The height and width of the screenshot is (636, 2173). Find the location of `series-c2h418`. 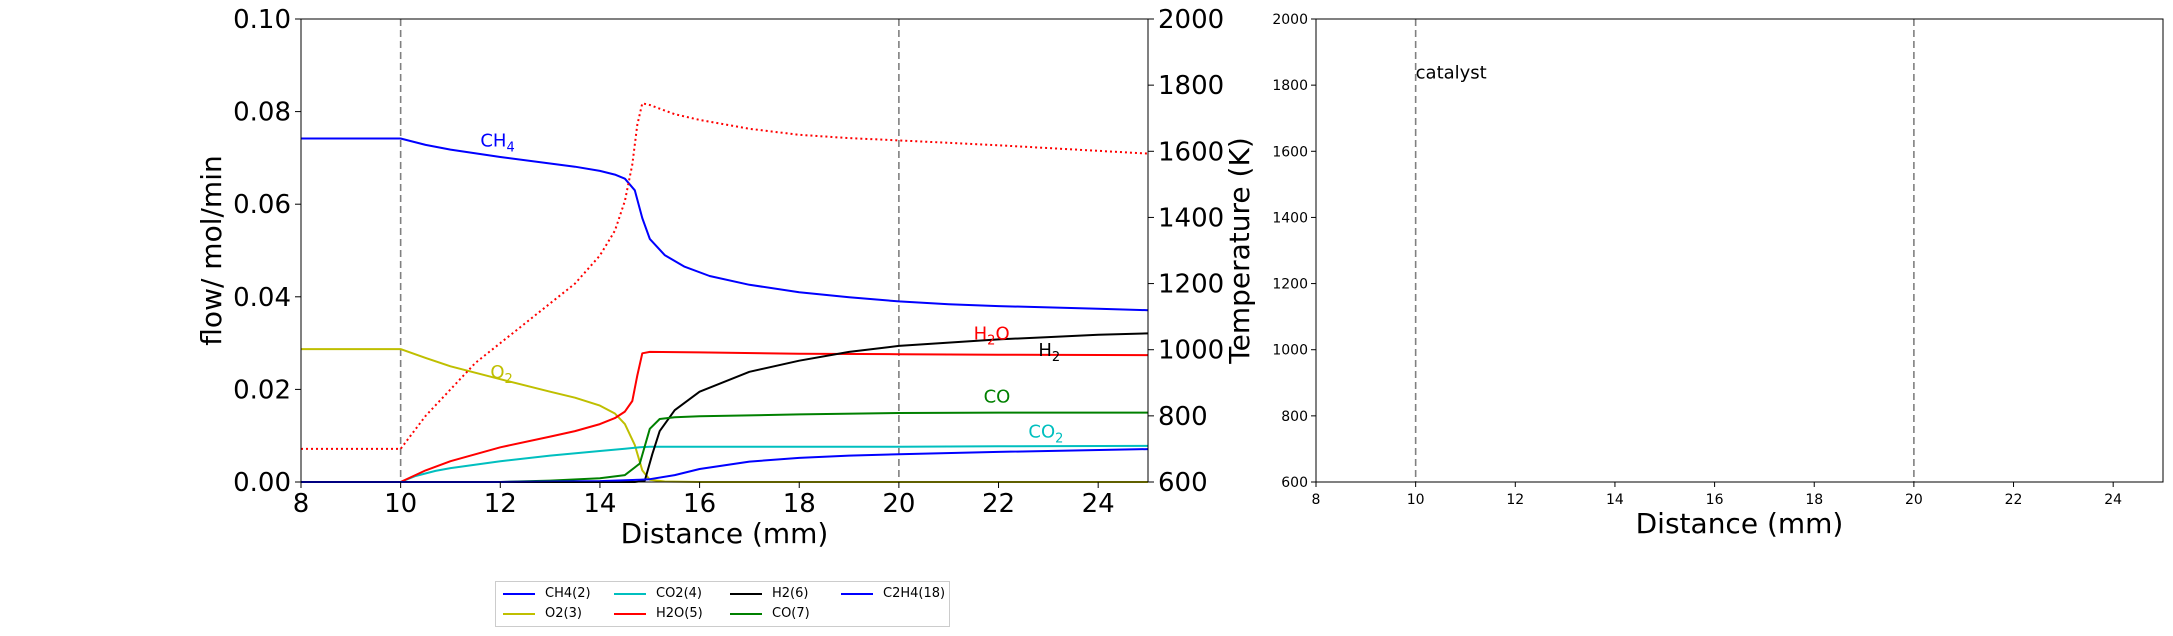

series-c2h418 is located at coordinates (725, 465).